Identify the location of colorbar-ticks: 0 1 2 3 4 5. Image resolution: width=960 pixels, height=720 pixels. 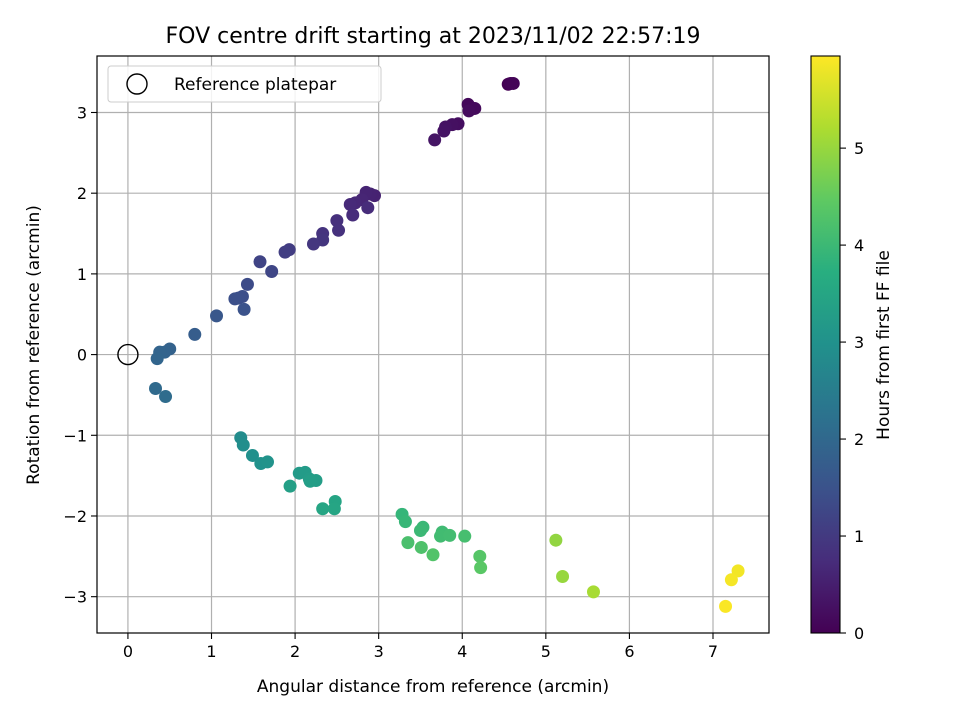
(852, 391).